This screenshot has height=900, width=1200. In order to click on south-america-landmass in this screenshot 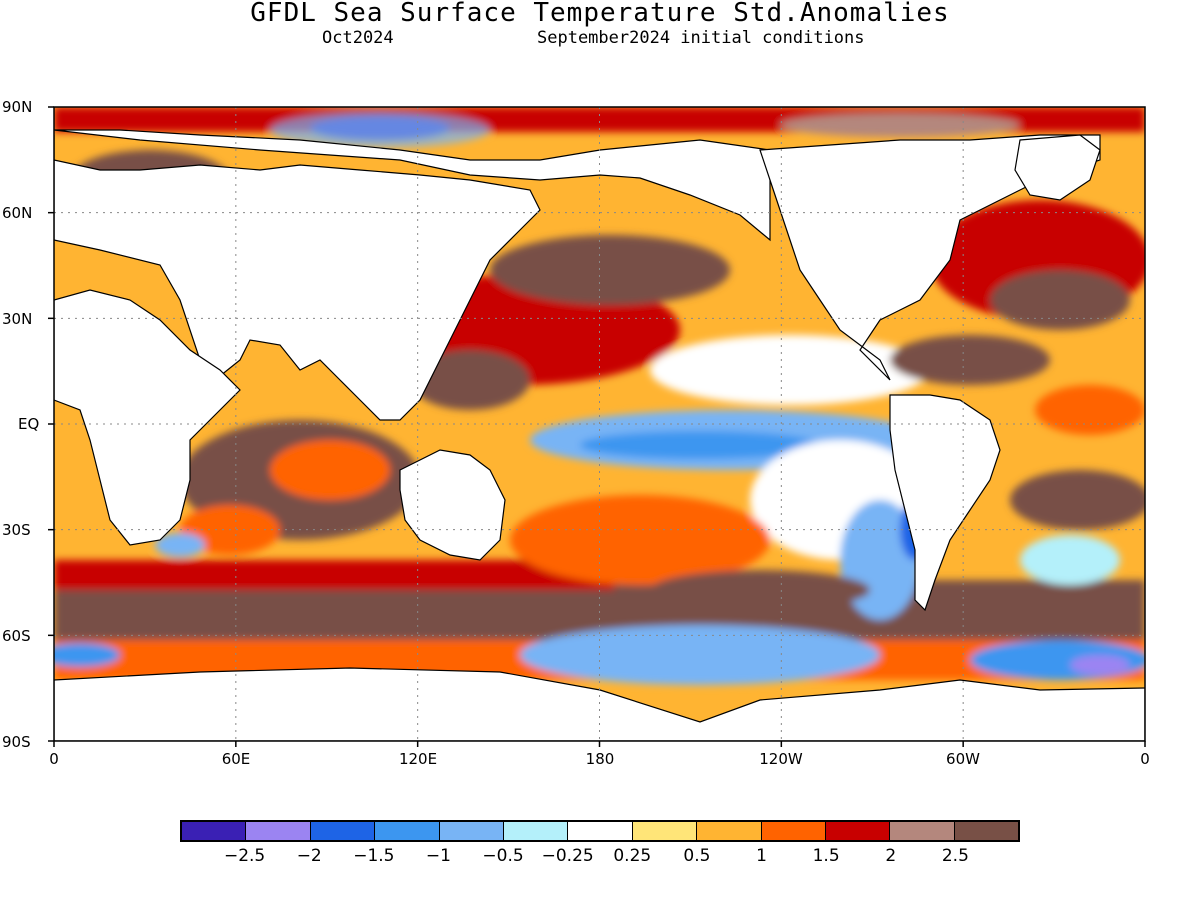, I will do `click(945, 503)`.